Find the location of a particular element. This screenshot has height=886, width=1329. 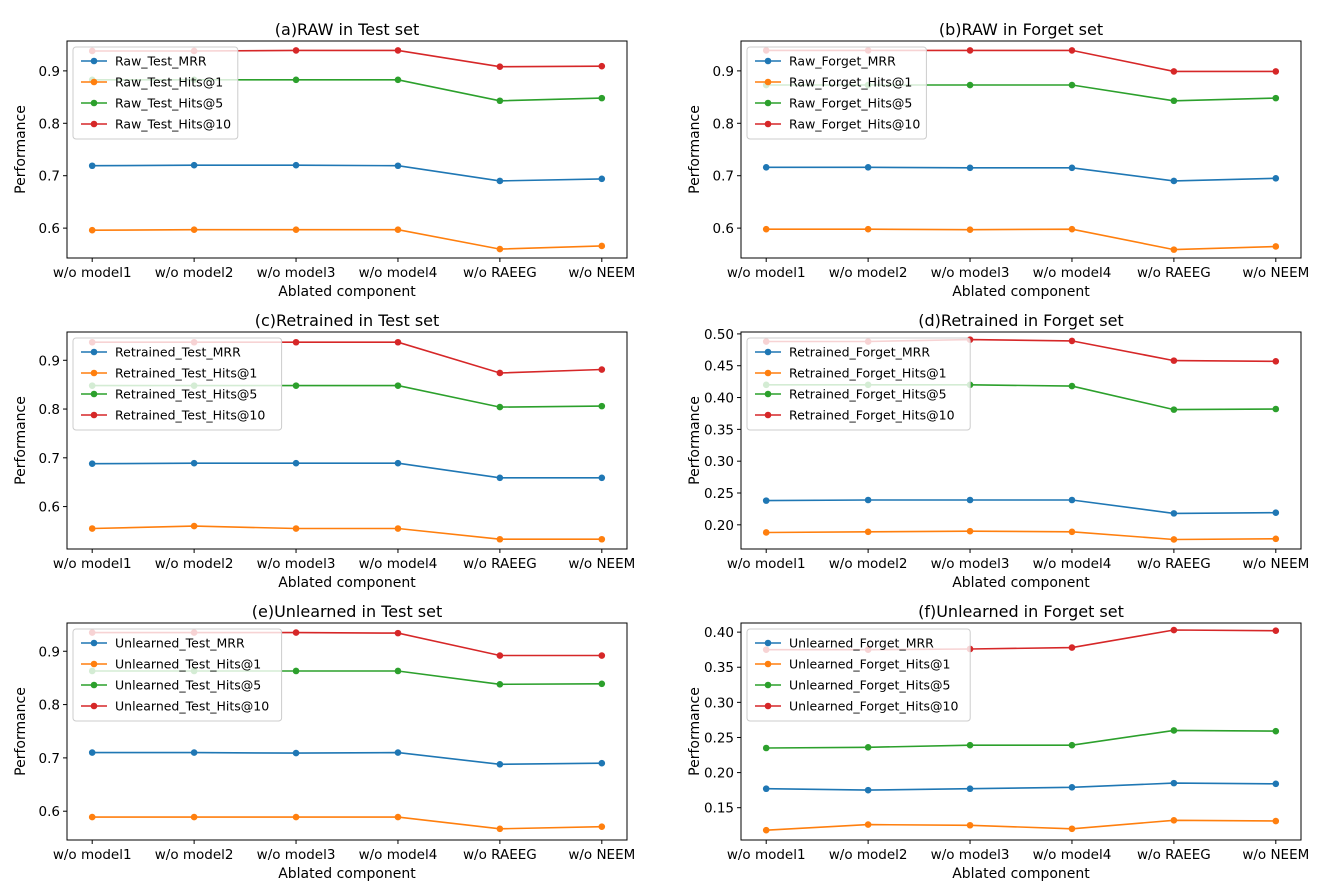

legend-label: Raw_Forget_Hits@10 is located at coordinates (854, 124).